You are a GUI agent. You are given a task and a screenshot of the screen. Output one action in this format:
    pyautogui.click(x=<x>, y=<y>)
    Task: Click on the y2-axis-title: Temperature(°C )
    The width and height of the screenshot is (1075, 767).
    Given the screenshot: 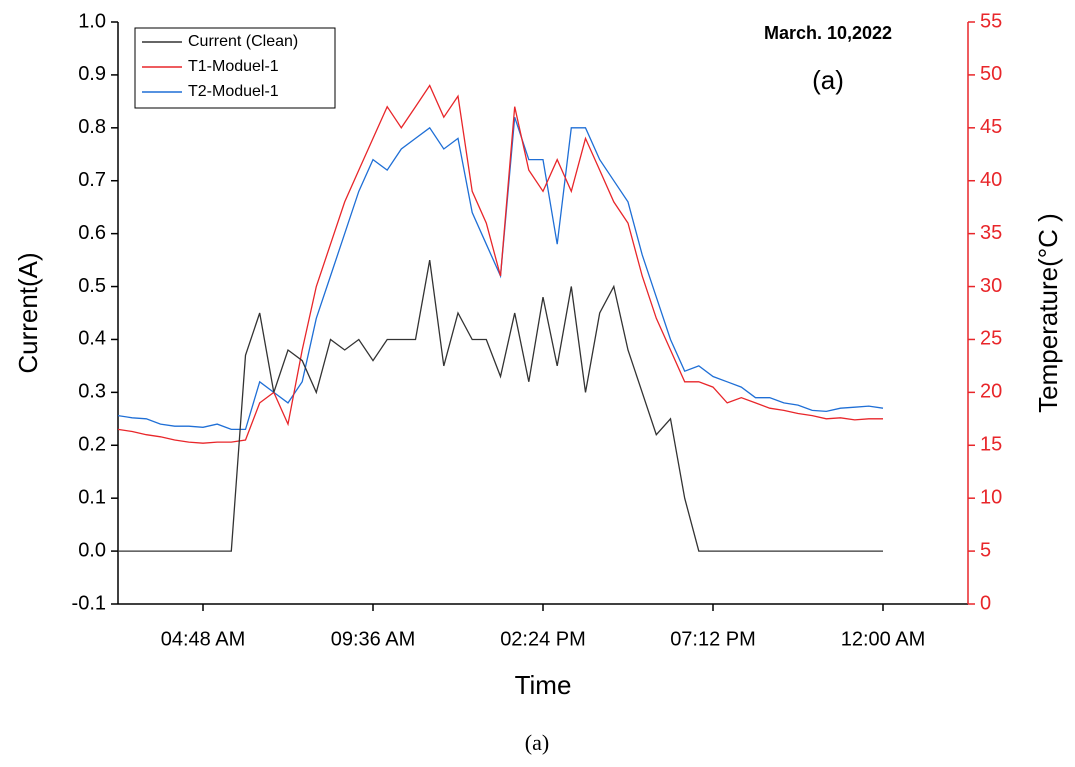 What is the action you would take?
    pyautogui.click(x=1048, y=313)
    